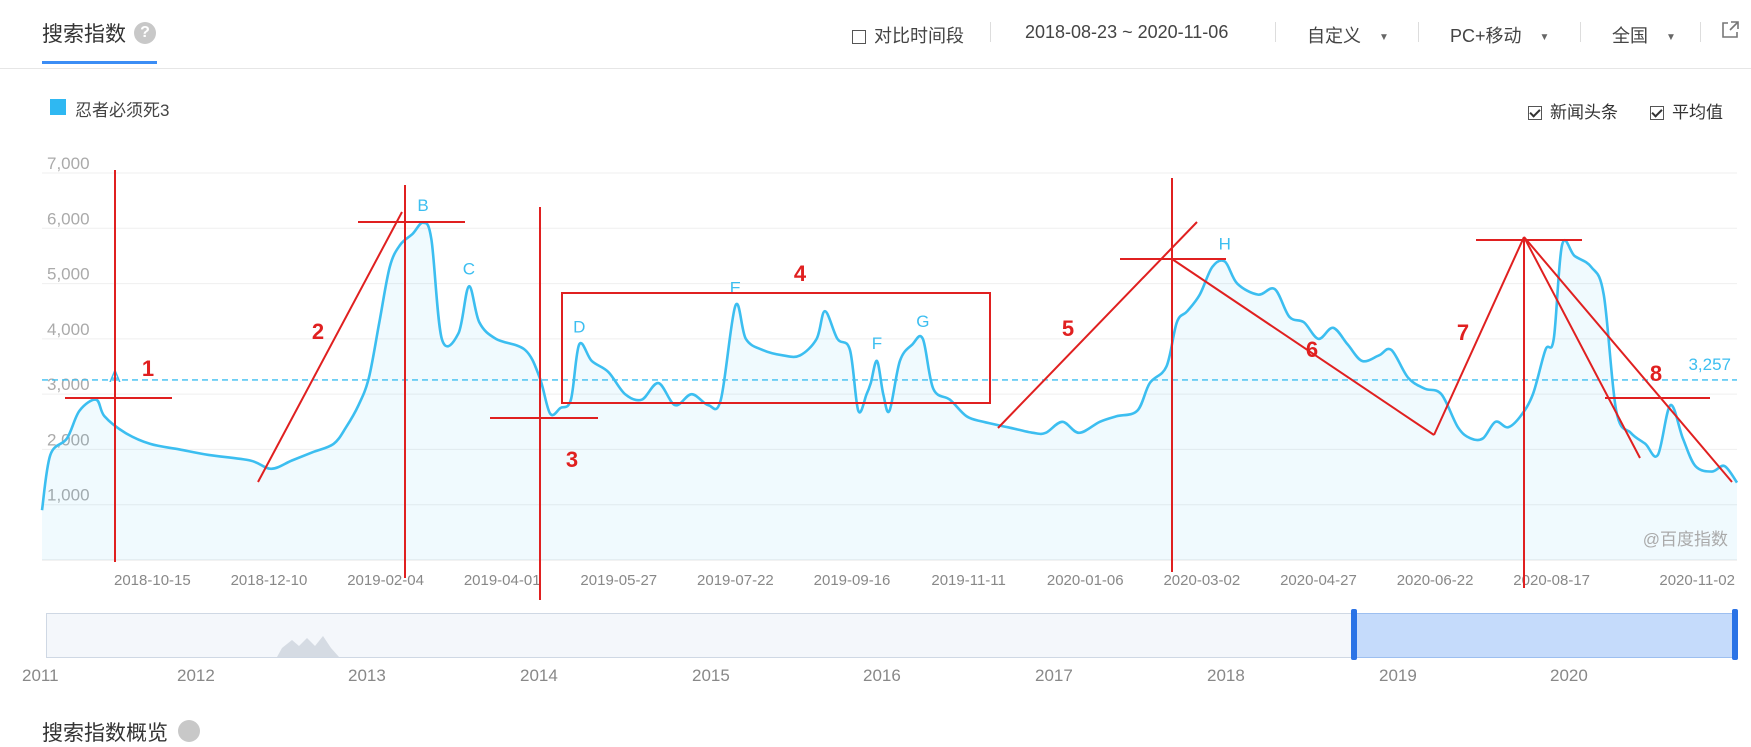  Describe the element at coordinates (877, 343) in the screenshot. I see `peak-label-f: F` at that location.